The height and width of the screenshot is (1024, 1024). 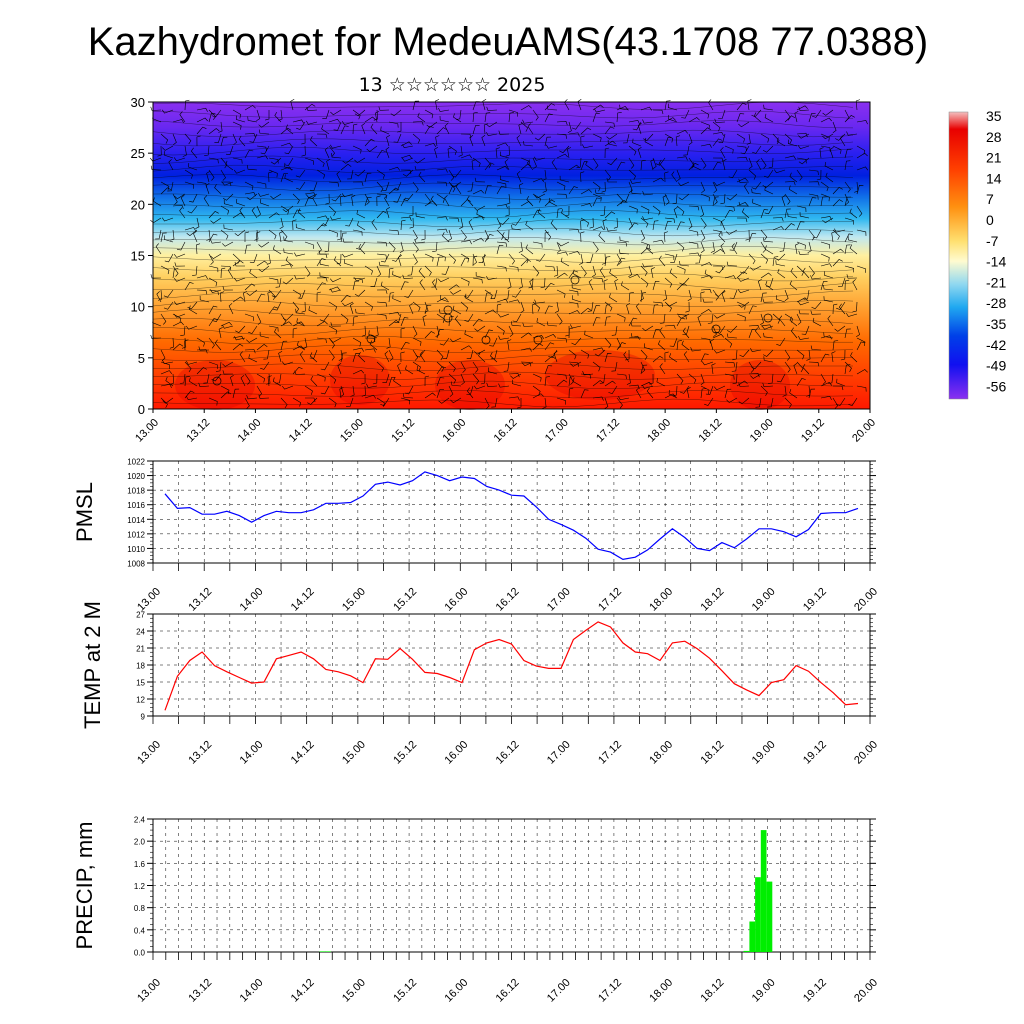 What do you see at coordinates (996, 282) in the screenshot?
I see `colorbar-label: -21` at bounding box center [996, 282].